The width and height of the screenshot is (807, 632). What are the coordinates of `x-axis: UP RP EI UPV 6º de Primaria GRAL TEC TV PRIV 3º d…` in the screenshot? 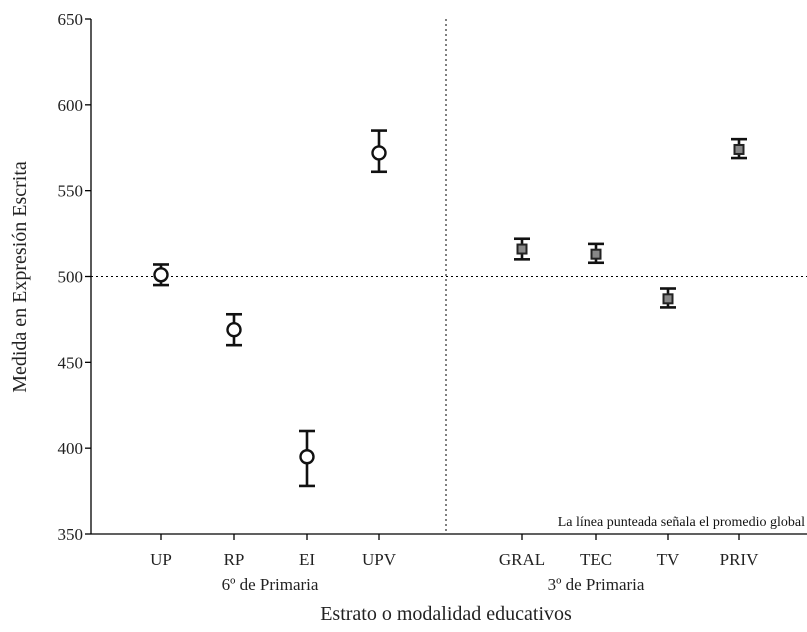 It's located at (454, 564).